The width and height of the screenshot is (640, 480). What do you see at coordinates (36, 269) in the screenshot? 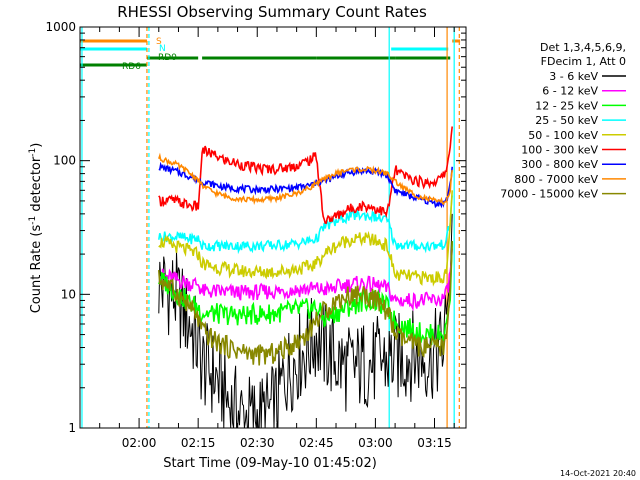
I see `y-axis-label-part1: Count Rate (s` at bounding box center [36, 269].